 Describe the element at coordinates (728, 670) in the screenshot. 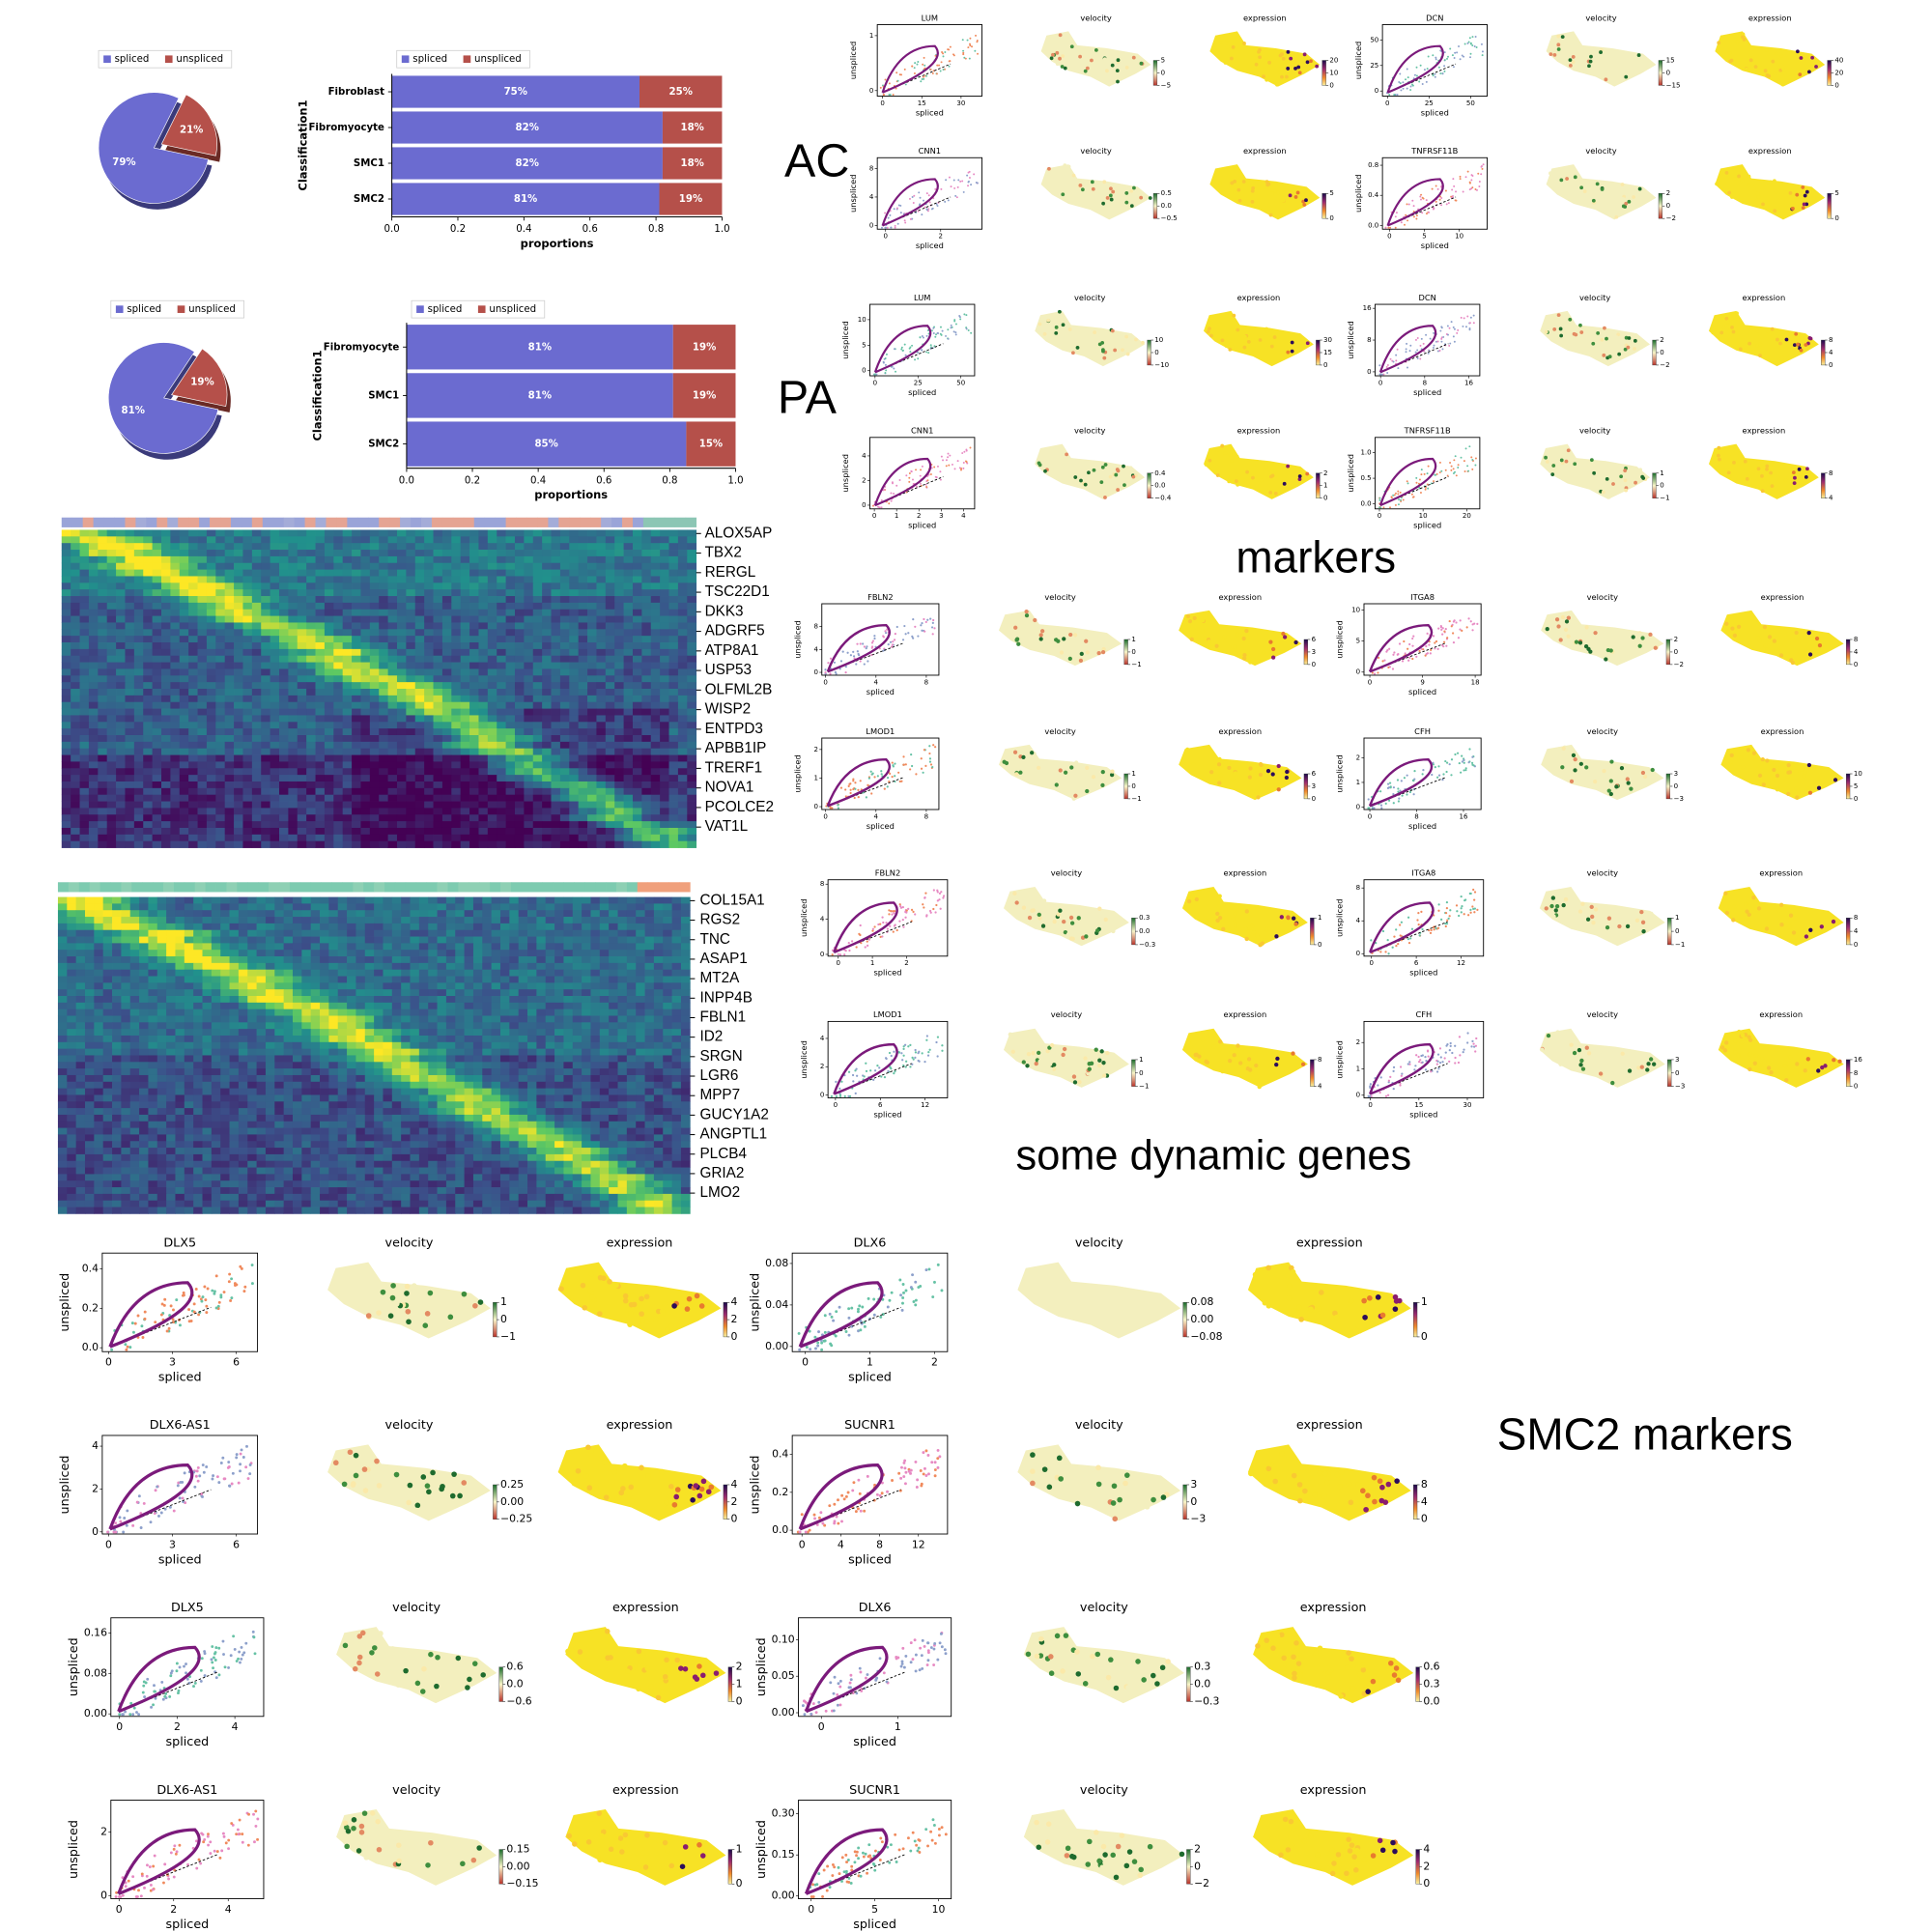

I see `gene-label: USP53` at that location.